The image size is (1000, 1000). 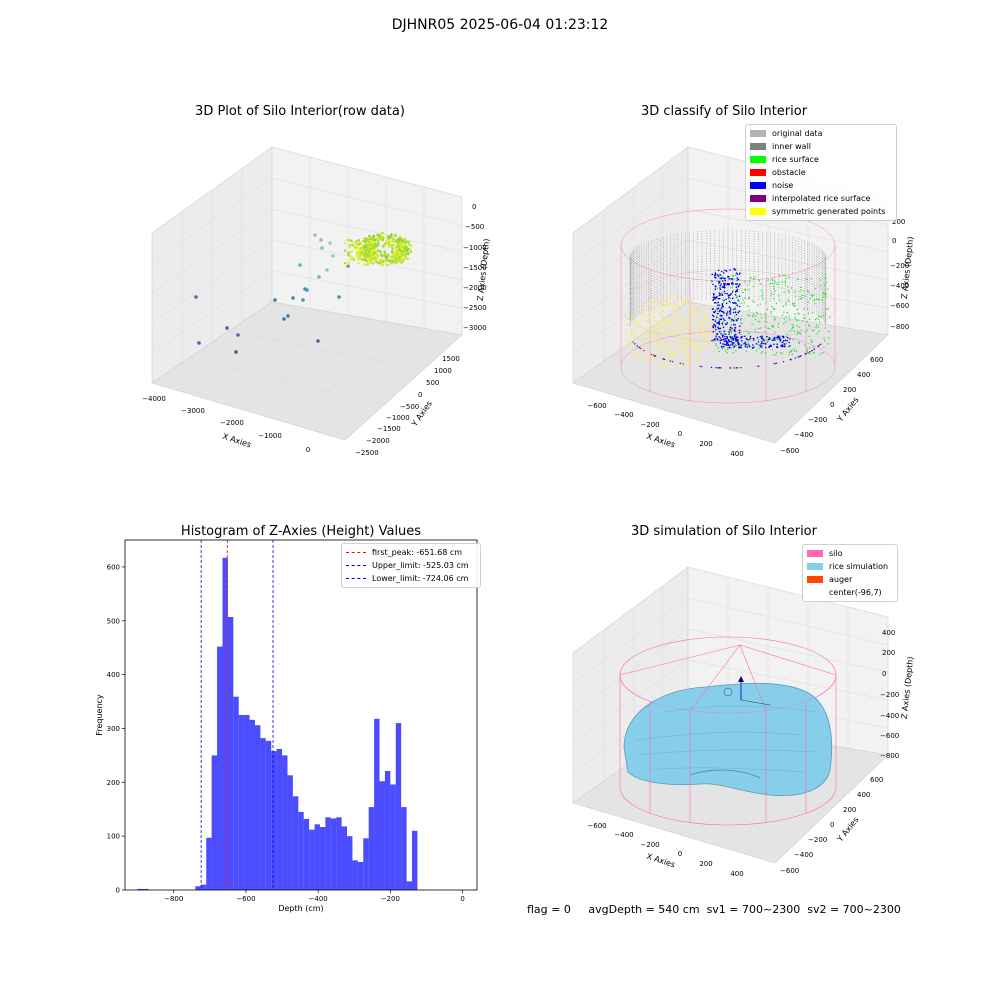 What do you see at coordinates (753, 909) in the screenshot?
I see `sv1-status: sv1 = 700~2300` at bounding box center [753, 909].